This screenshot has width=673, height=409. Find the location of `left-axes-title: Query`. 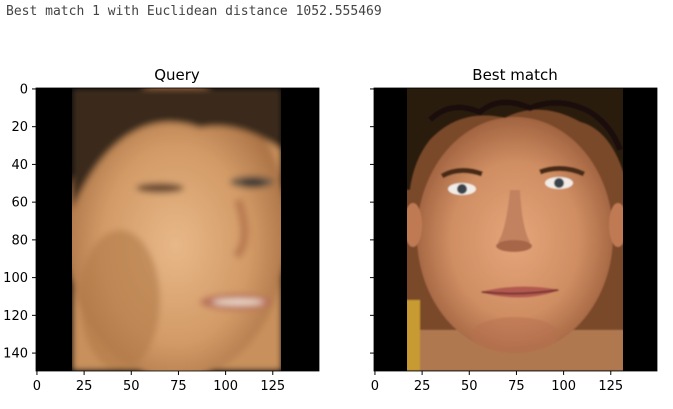

left-axes-title: Query is located at coordinates (177, 75).